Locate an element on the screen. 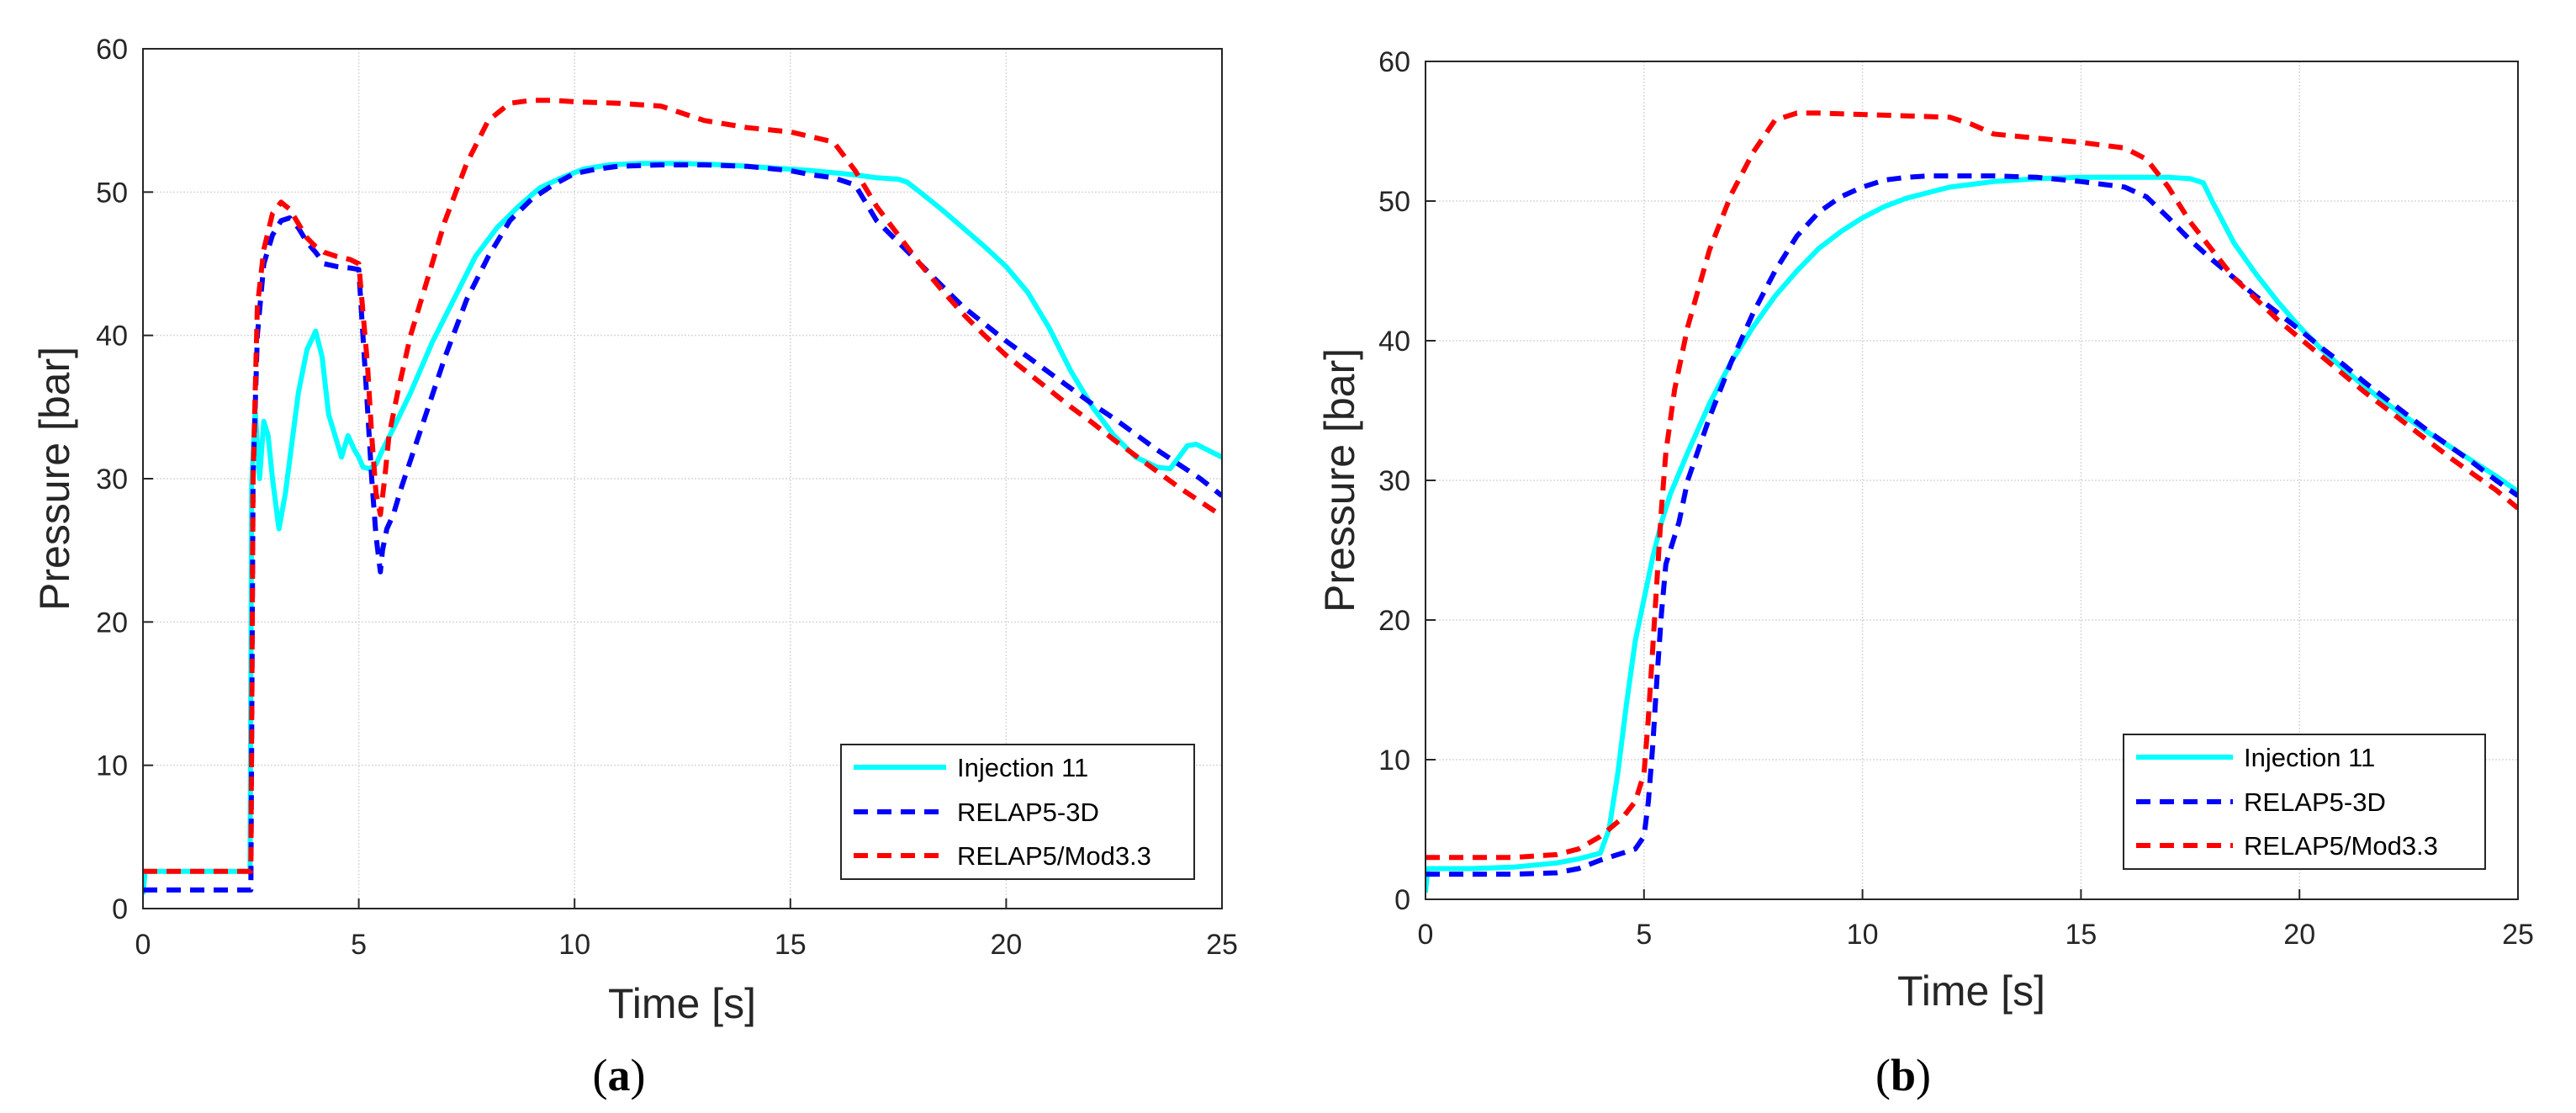 Image resolution: width=2576 pixels, height=1113 pixels. panel-label-b: (b) is located at coordinates (1903, 1075).